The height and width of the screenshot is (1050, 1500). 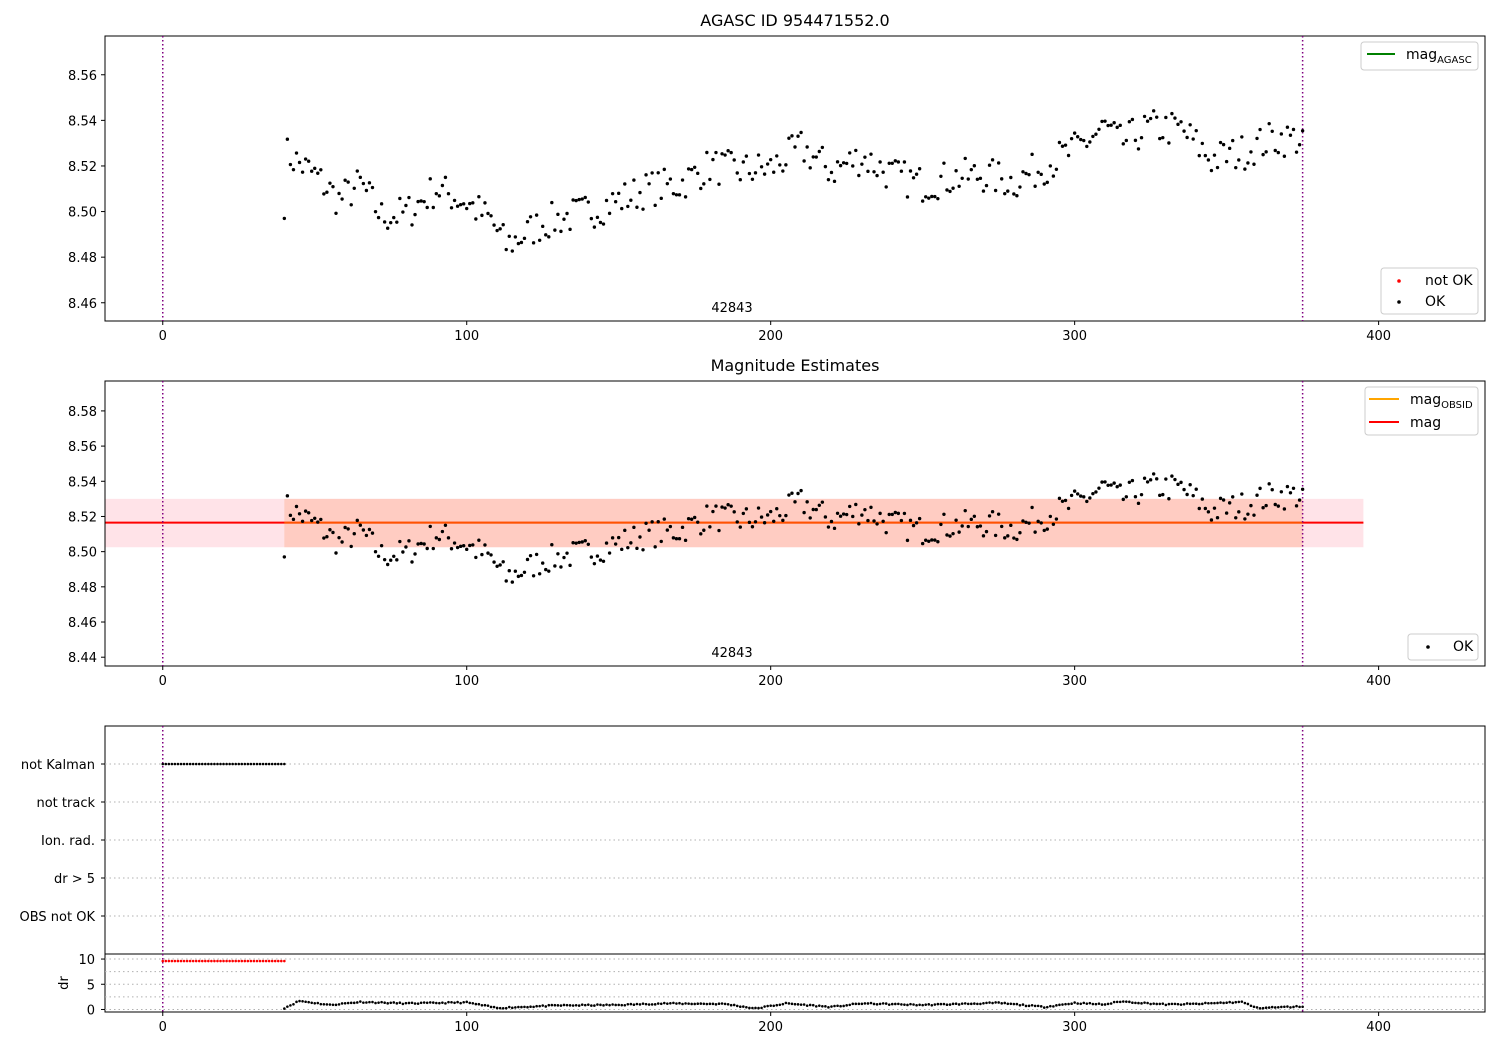 What do you see at coordinates (82, 553) in the screenshot?
I see `panel-2-ytick-label: 8.50` at bounding box center [82, 553].